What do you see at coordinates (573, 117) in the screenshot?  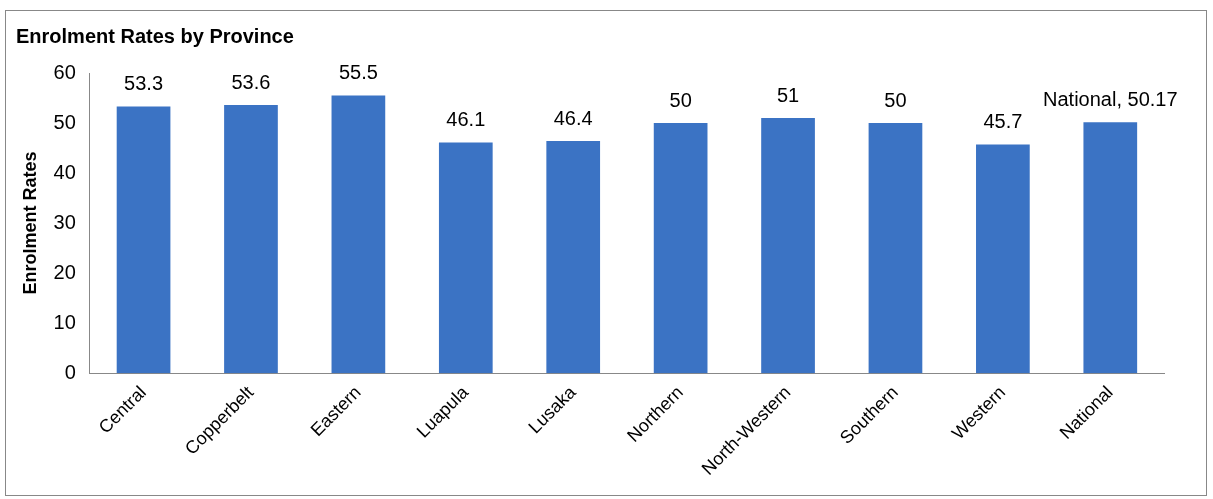 I see `data-label: 46.4` at bounding box center [573, 117].